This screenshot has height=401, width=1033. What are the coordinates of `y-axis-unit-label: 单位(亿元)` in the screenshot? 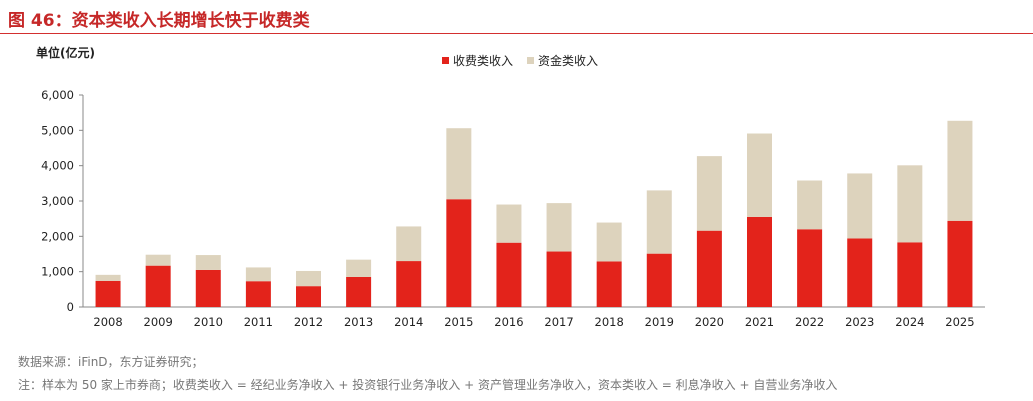 It's located at (65, 53).